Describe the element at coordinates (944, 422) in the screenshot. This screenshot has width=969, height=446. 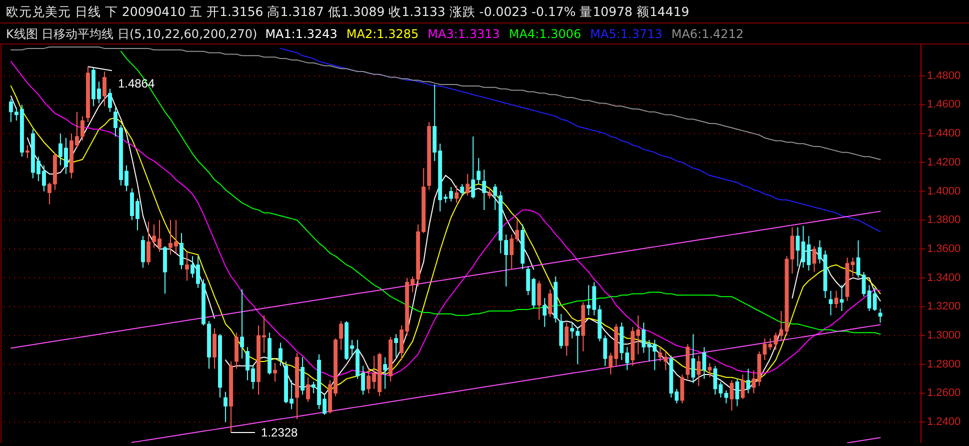
I see `y-tick-label: 1.2400` at that location.